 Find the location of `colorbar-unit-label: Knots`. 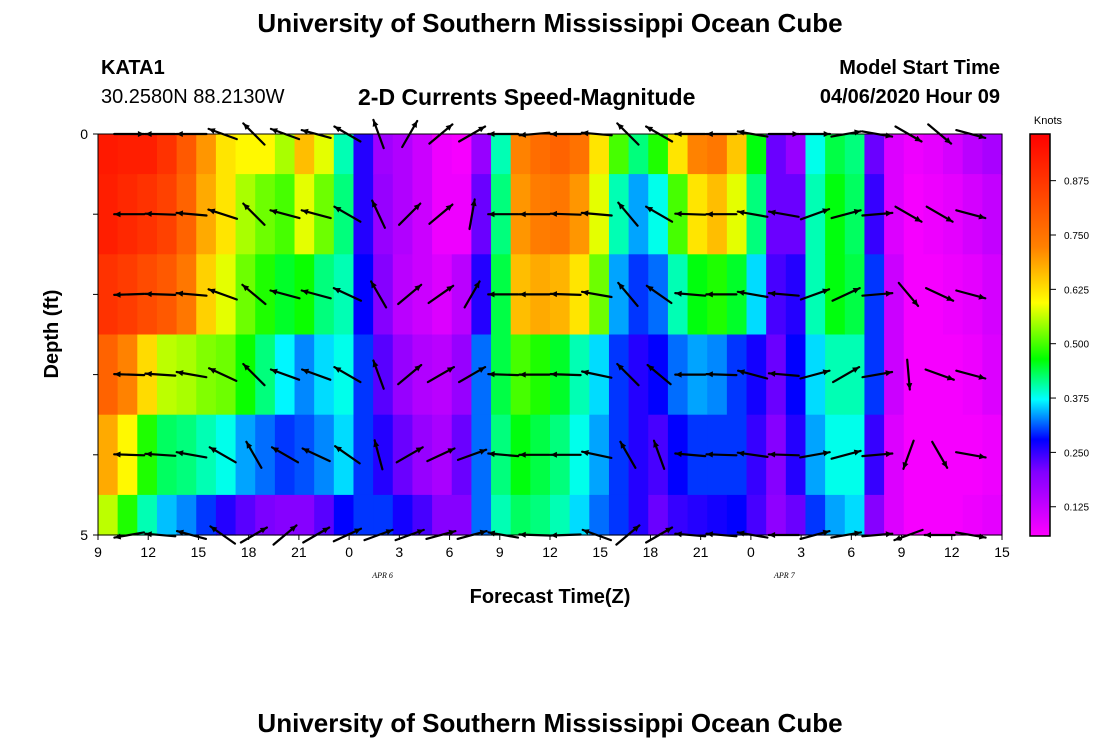

colorbar-unit-label: Knots is located at coordinates (1048, 121).